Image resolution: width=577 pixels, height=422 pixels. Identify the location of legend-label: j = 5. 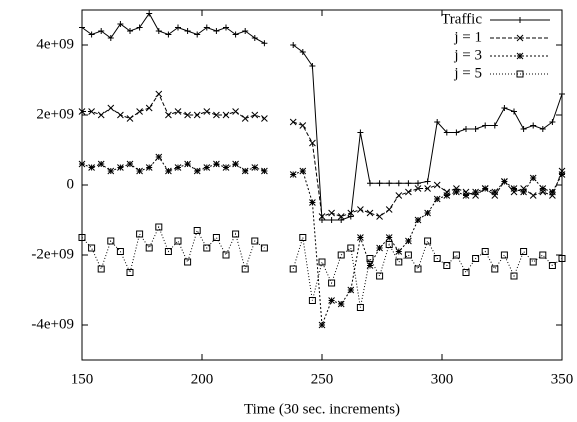
(467, 73).